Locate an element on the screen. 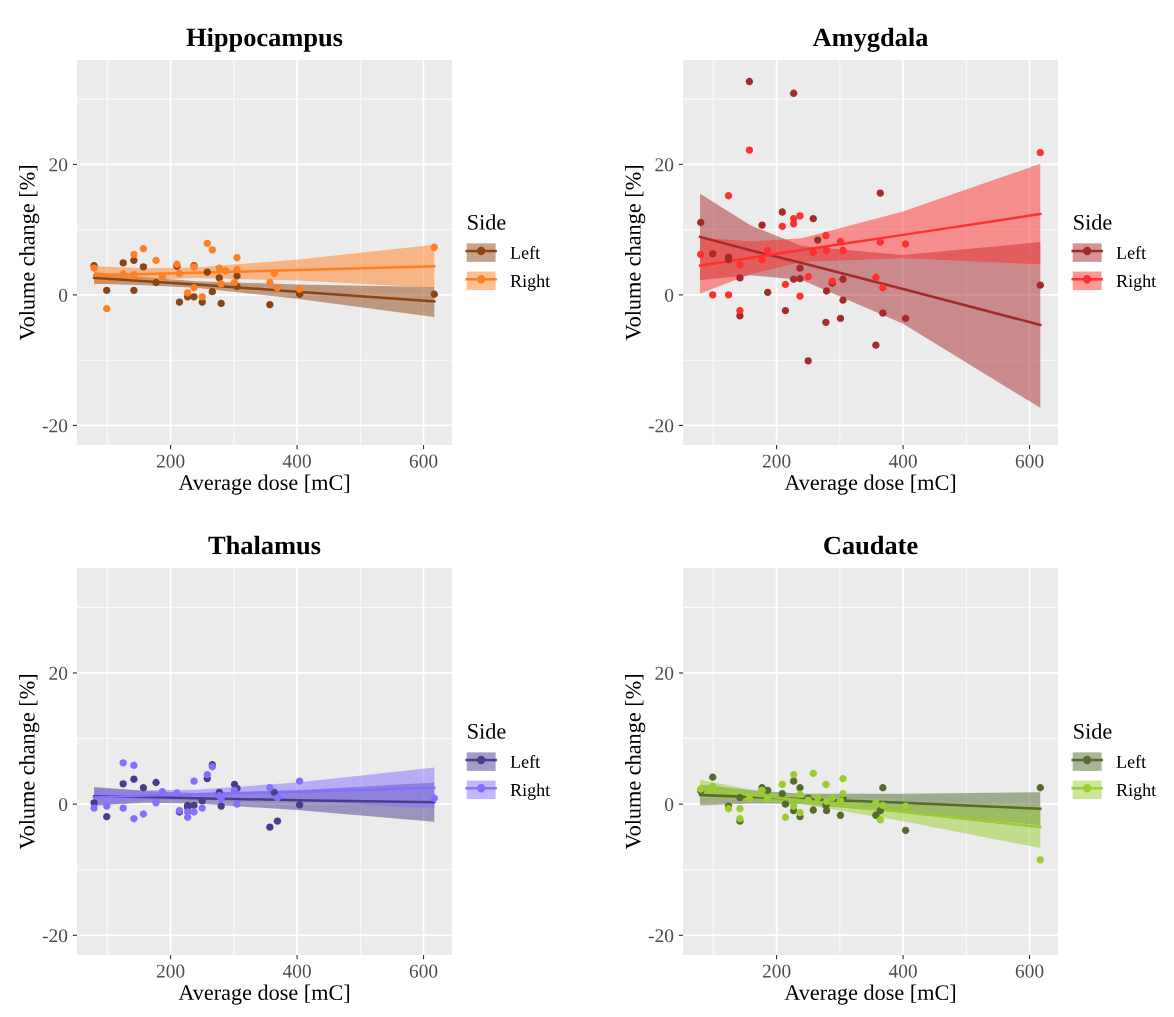 The image size is (1174, 1017). chart-title: Amygdala is located at coordinates (870, 39).